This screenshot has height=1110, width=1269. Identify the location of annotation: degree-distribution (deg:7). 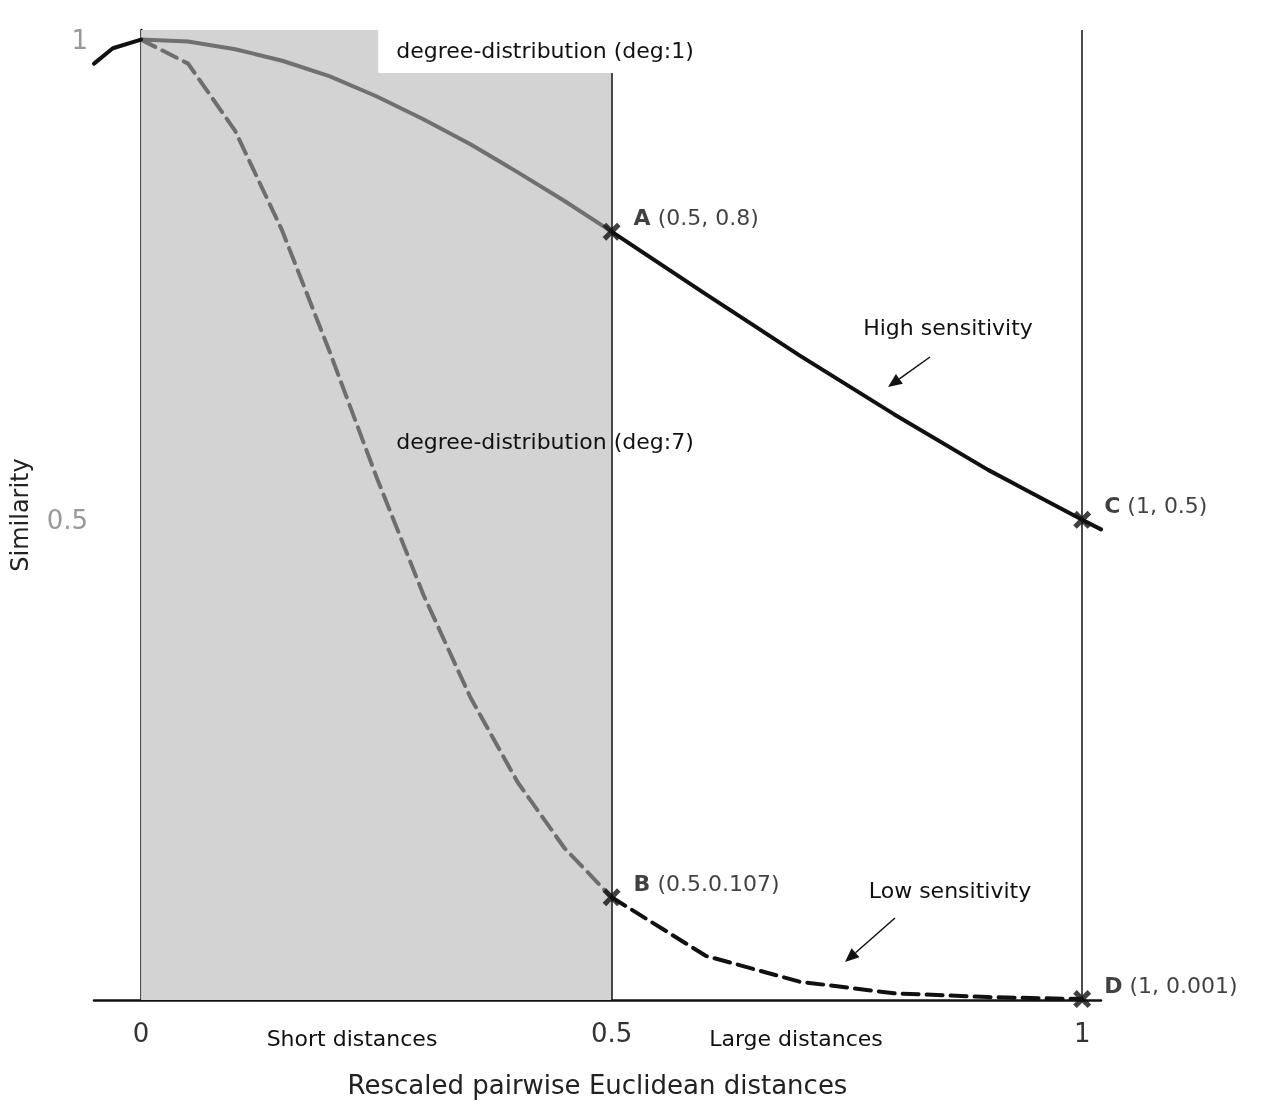
(545, 441).